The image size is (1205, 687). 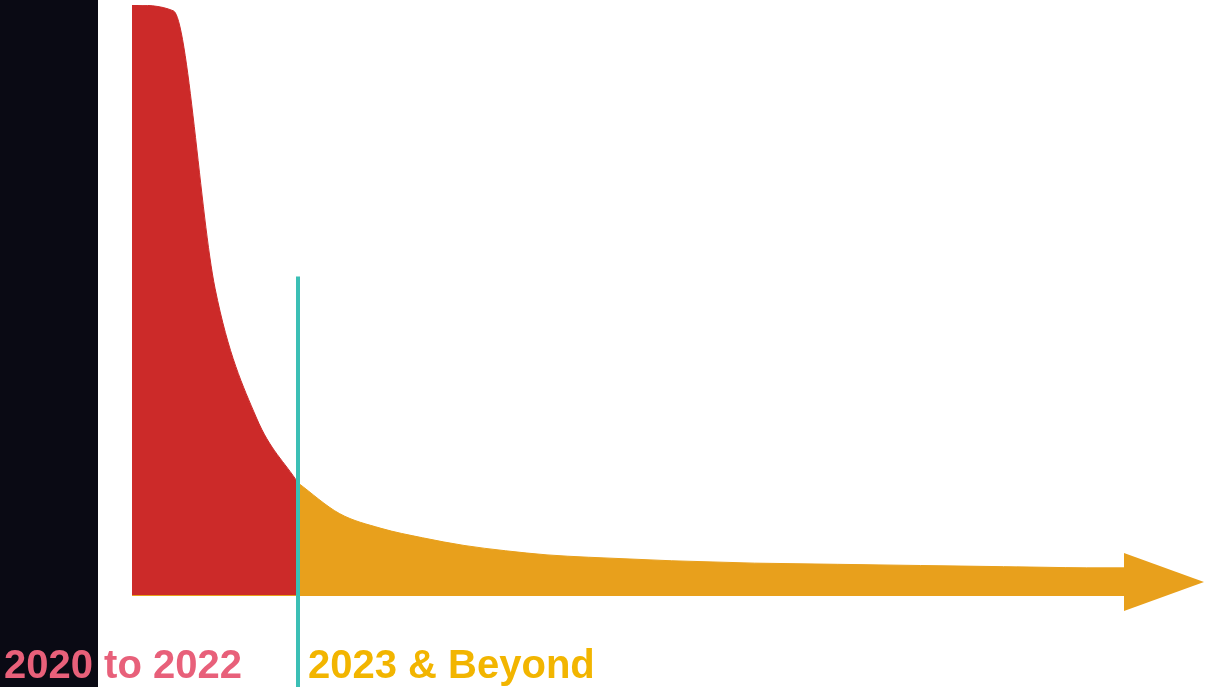 I want to click on text: 2023 & Beyond, so click(x=451, y=664).